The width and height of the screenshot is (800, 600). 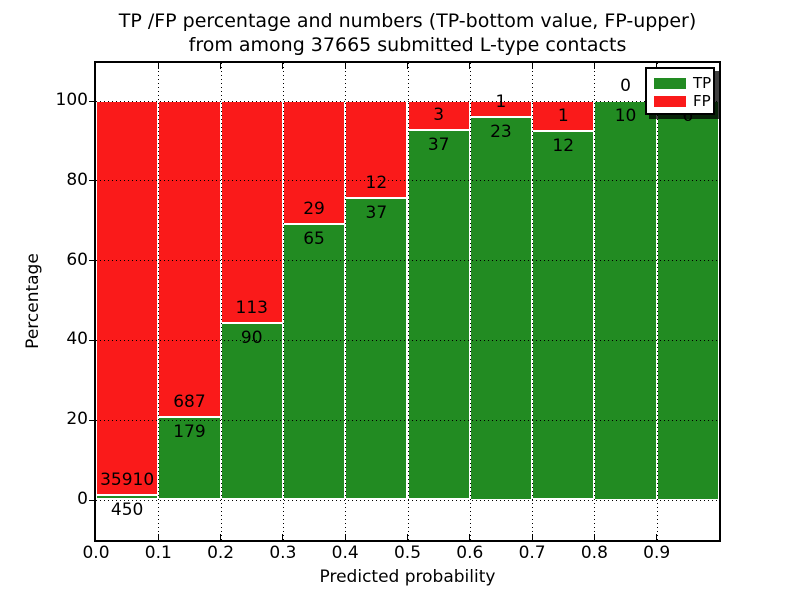 What do you see at coordinates (670, 101) in the screenshot?
I see `fp-swatch-icon` at bounding box center [670, 101].